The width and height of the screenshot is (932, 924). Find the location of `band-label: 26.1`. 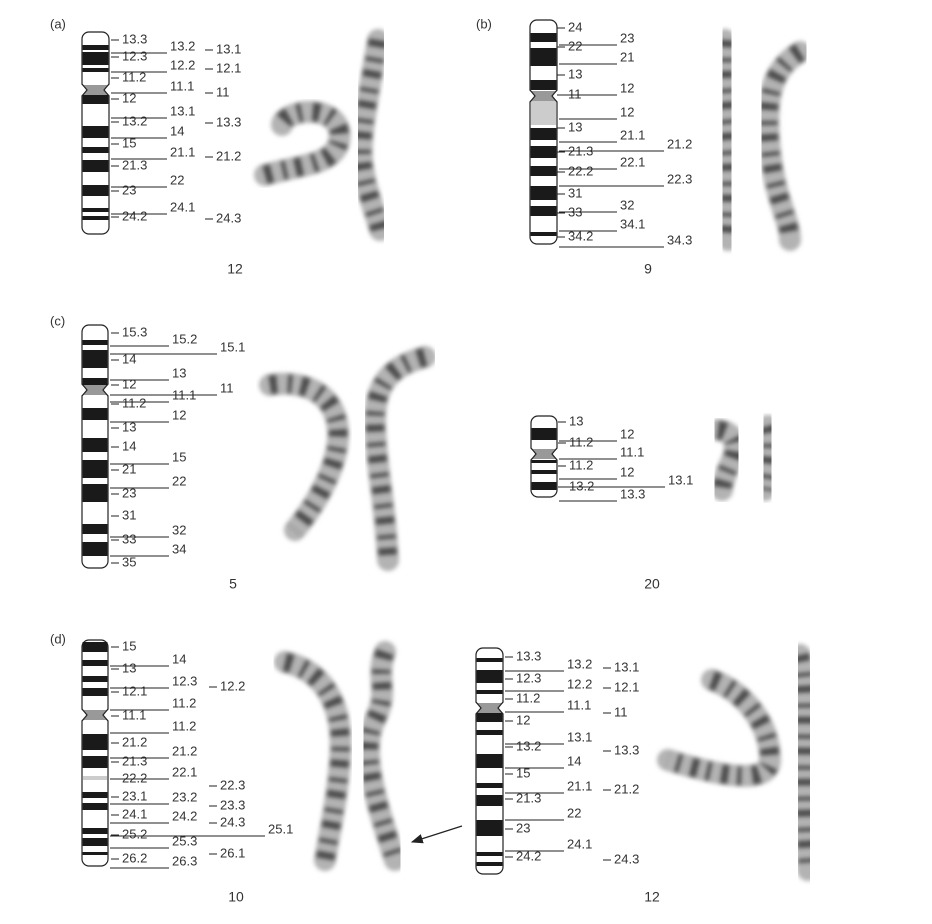

band-label: 26.1 is located at coordinates (232, 852).